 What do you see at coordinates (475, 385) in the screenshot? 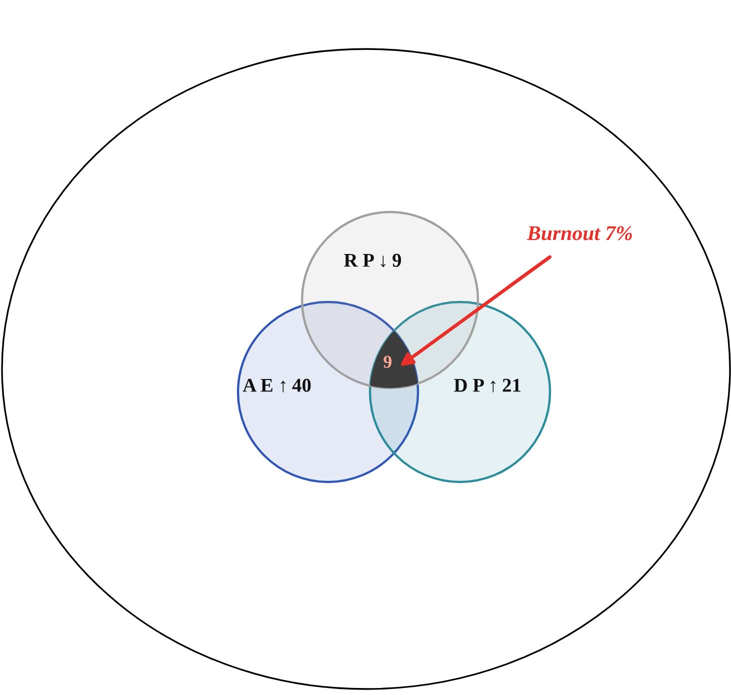
I see `category-label: D P ↑` at bounding box center [475, 385].